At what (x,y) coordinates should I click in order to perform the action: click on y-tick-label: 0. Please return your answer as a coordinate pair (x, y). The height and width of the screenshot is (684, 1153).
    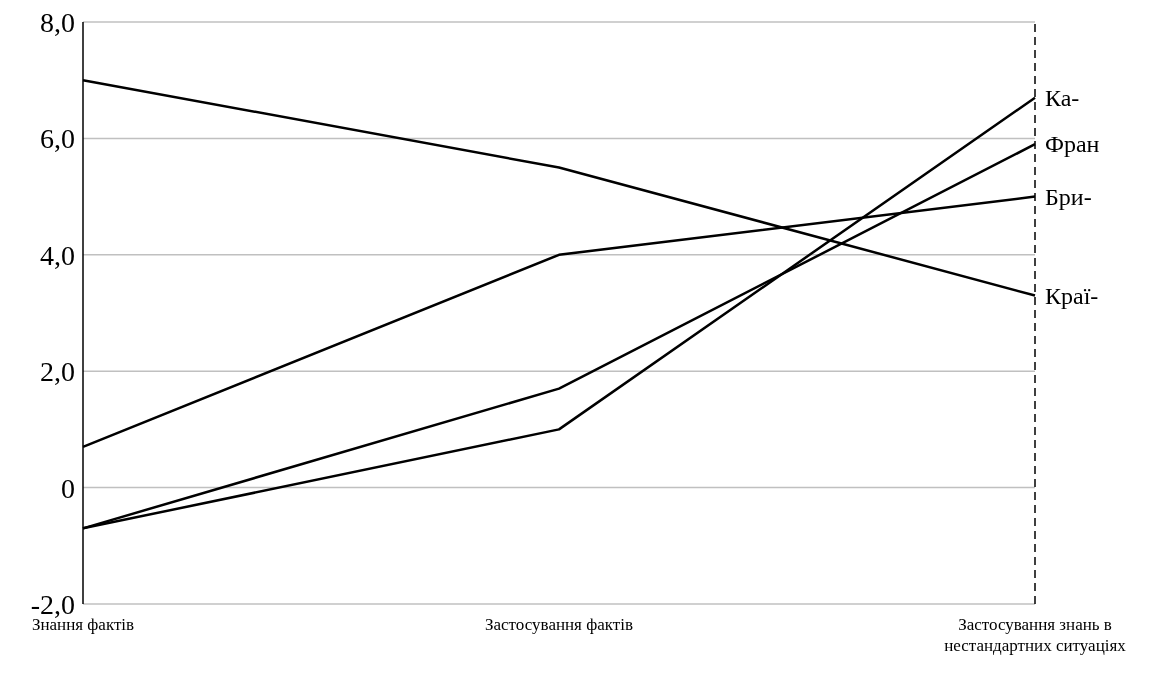
    Looking at the image, I should click on (68, 488).